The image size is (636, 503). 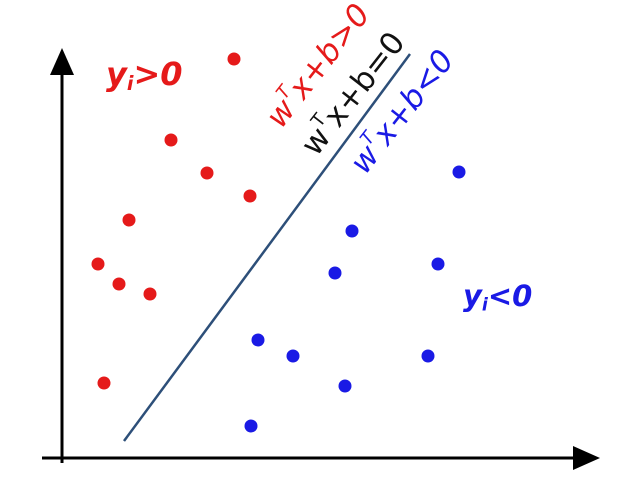 I want to click on label-region-positive: yi>0, so click(x=144, y=75).